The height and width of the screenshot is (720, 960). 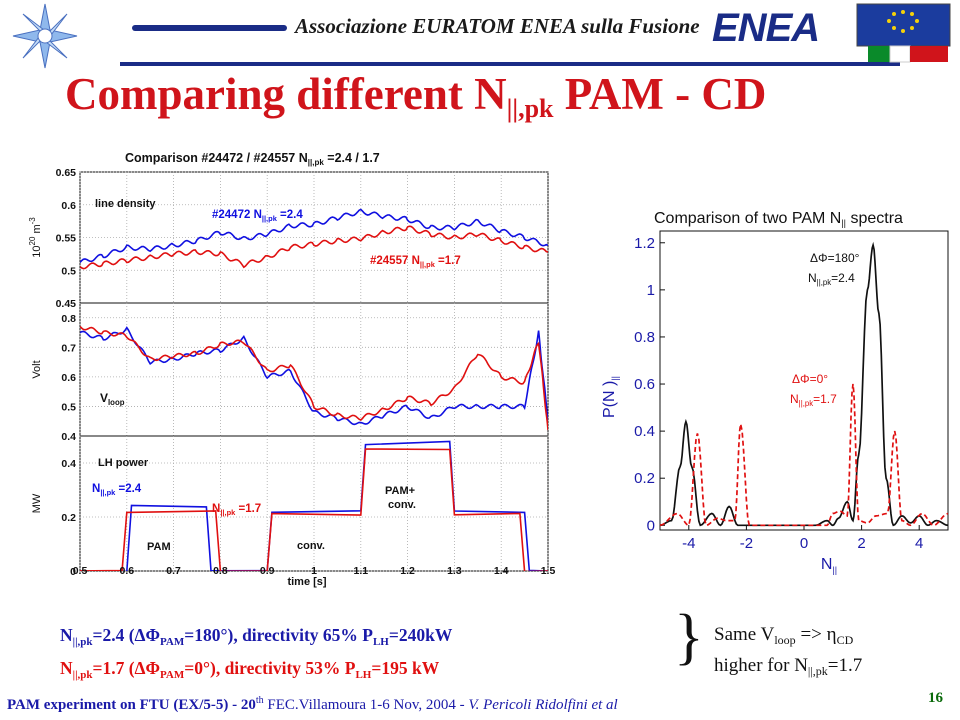 I want to click on annotation-npk-17: N||,pk=1.7, so click(x=813, y=400).